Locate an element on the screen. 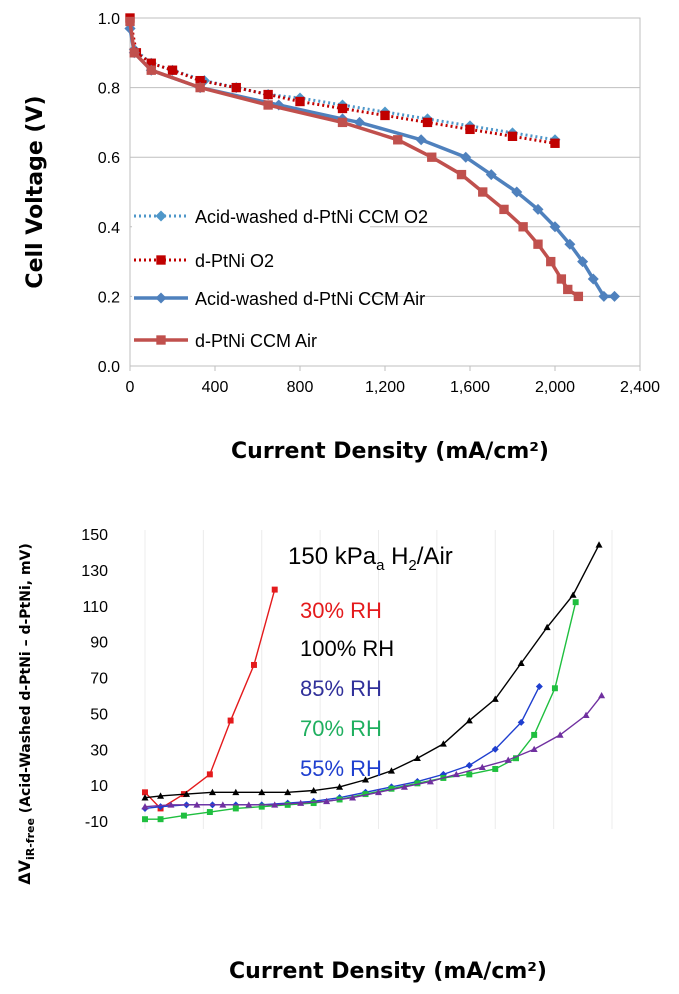 Image resolution: width=679 pixels, height=994 pixels. bottom-y-ticks: -10 10 30 50 70 90 110 130 150 is located at coordinates (94, 679).